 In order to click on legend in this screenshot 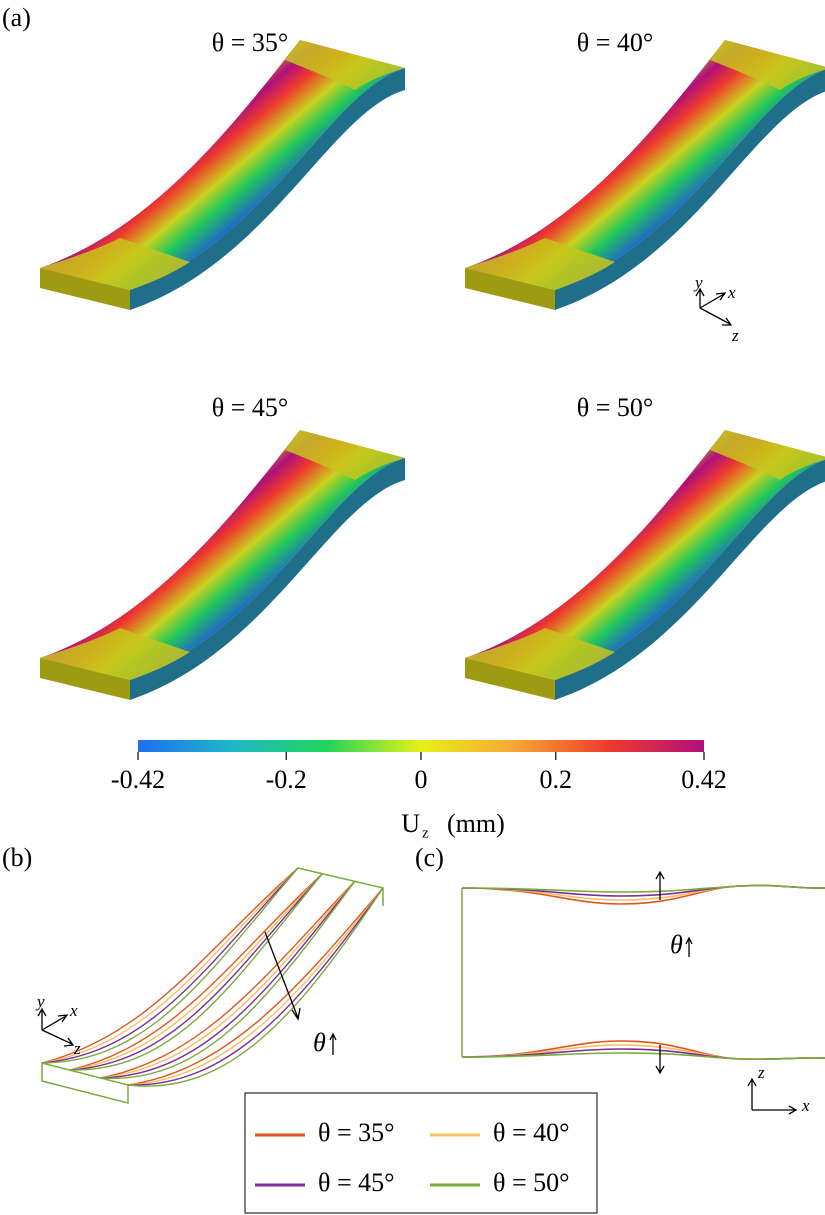, I will do `click(421, 1153)`.